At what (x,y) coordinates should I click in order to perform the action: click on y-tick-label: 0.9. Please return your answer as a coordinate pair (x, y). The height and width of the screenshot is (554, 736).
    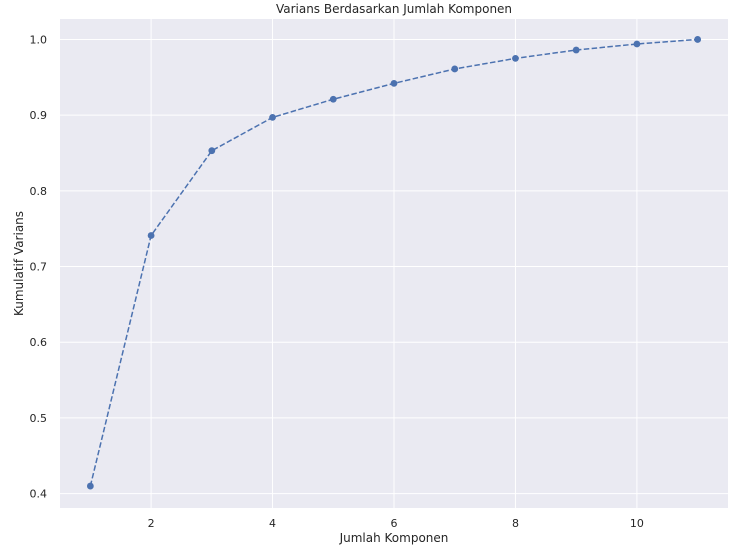
    Looking at the image, I should click on (39, 115).